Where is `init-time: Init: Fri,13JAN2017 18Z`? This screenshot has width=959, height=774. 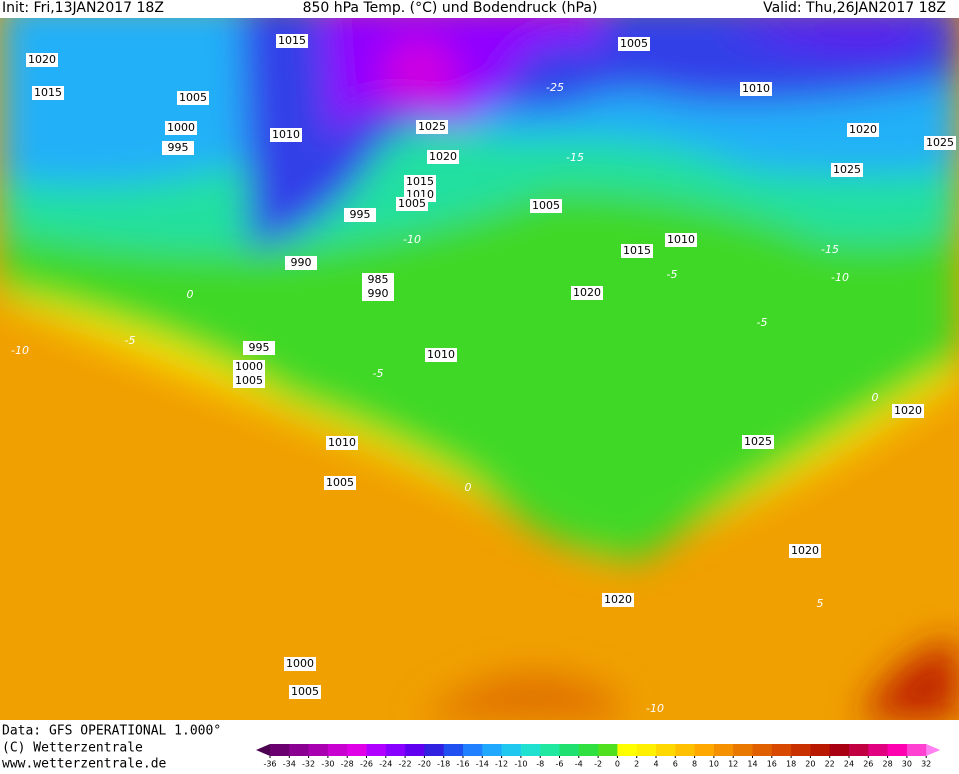
init-time: Init: Fri,13JAN2017 18Z is located at coordinates (83, 8).